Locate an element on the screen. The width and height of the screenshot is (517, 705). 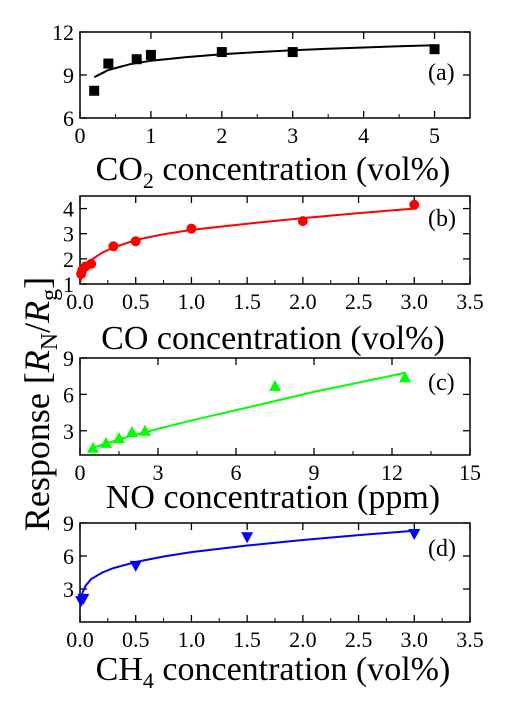
x-axis-label: CO concentration (vol%) is located at coordinates (273, 338).